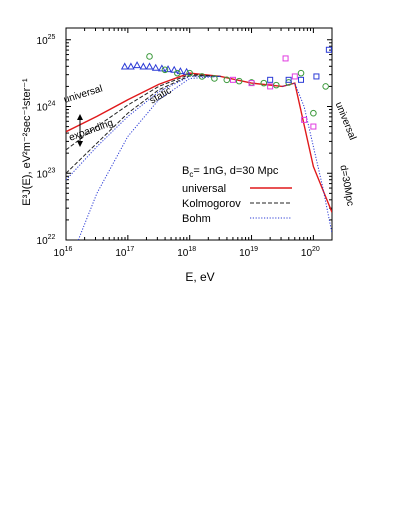 This screenshot has height=529, width=409. I want to click on x-tick-power: 19, so click(254, 249).